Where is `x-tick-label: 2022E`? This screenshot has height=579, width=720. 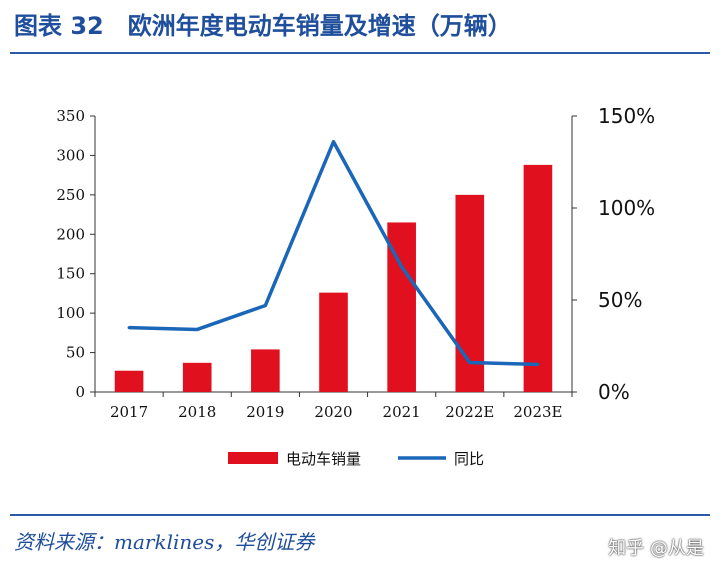 x-tick-label: 2022E is located at coordinates (469, 412).